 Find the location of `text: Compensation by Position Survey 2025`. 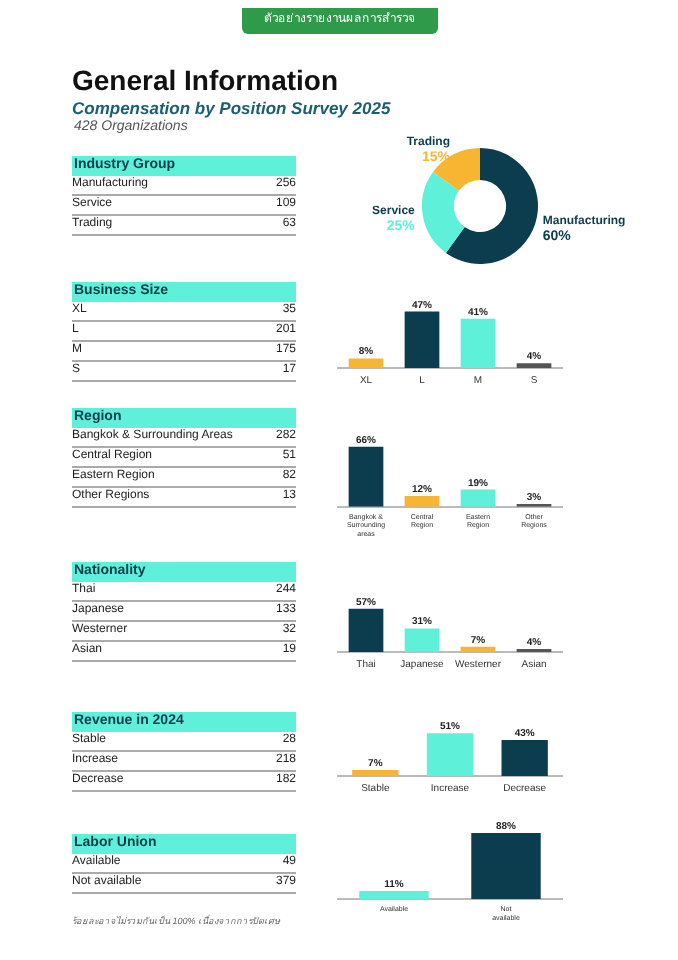

text: Compensation by Position Survey 2025 is located at coordinates (231, 108).